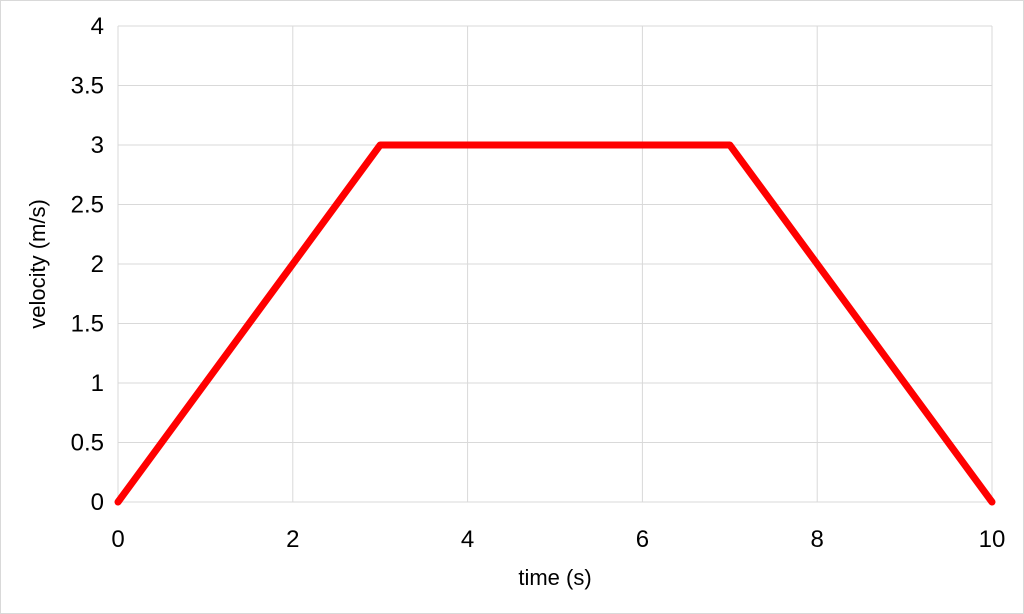 This screenshot has width=1024, height=614. Describe the element at coordinates (97, 145) in the screenshot. I see `y-tick-label: 3` at that location.